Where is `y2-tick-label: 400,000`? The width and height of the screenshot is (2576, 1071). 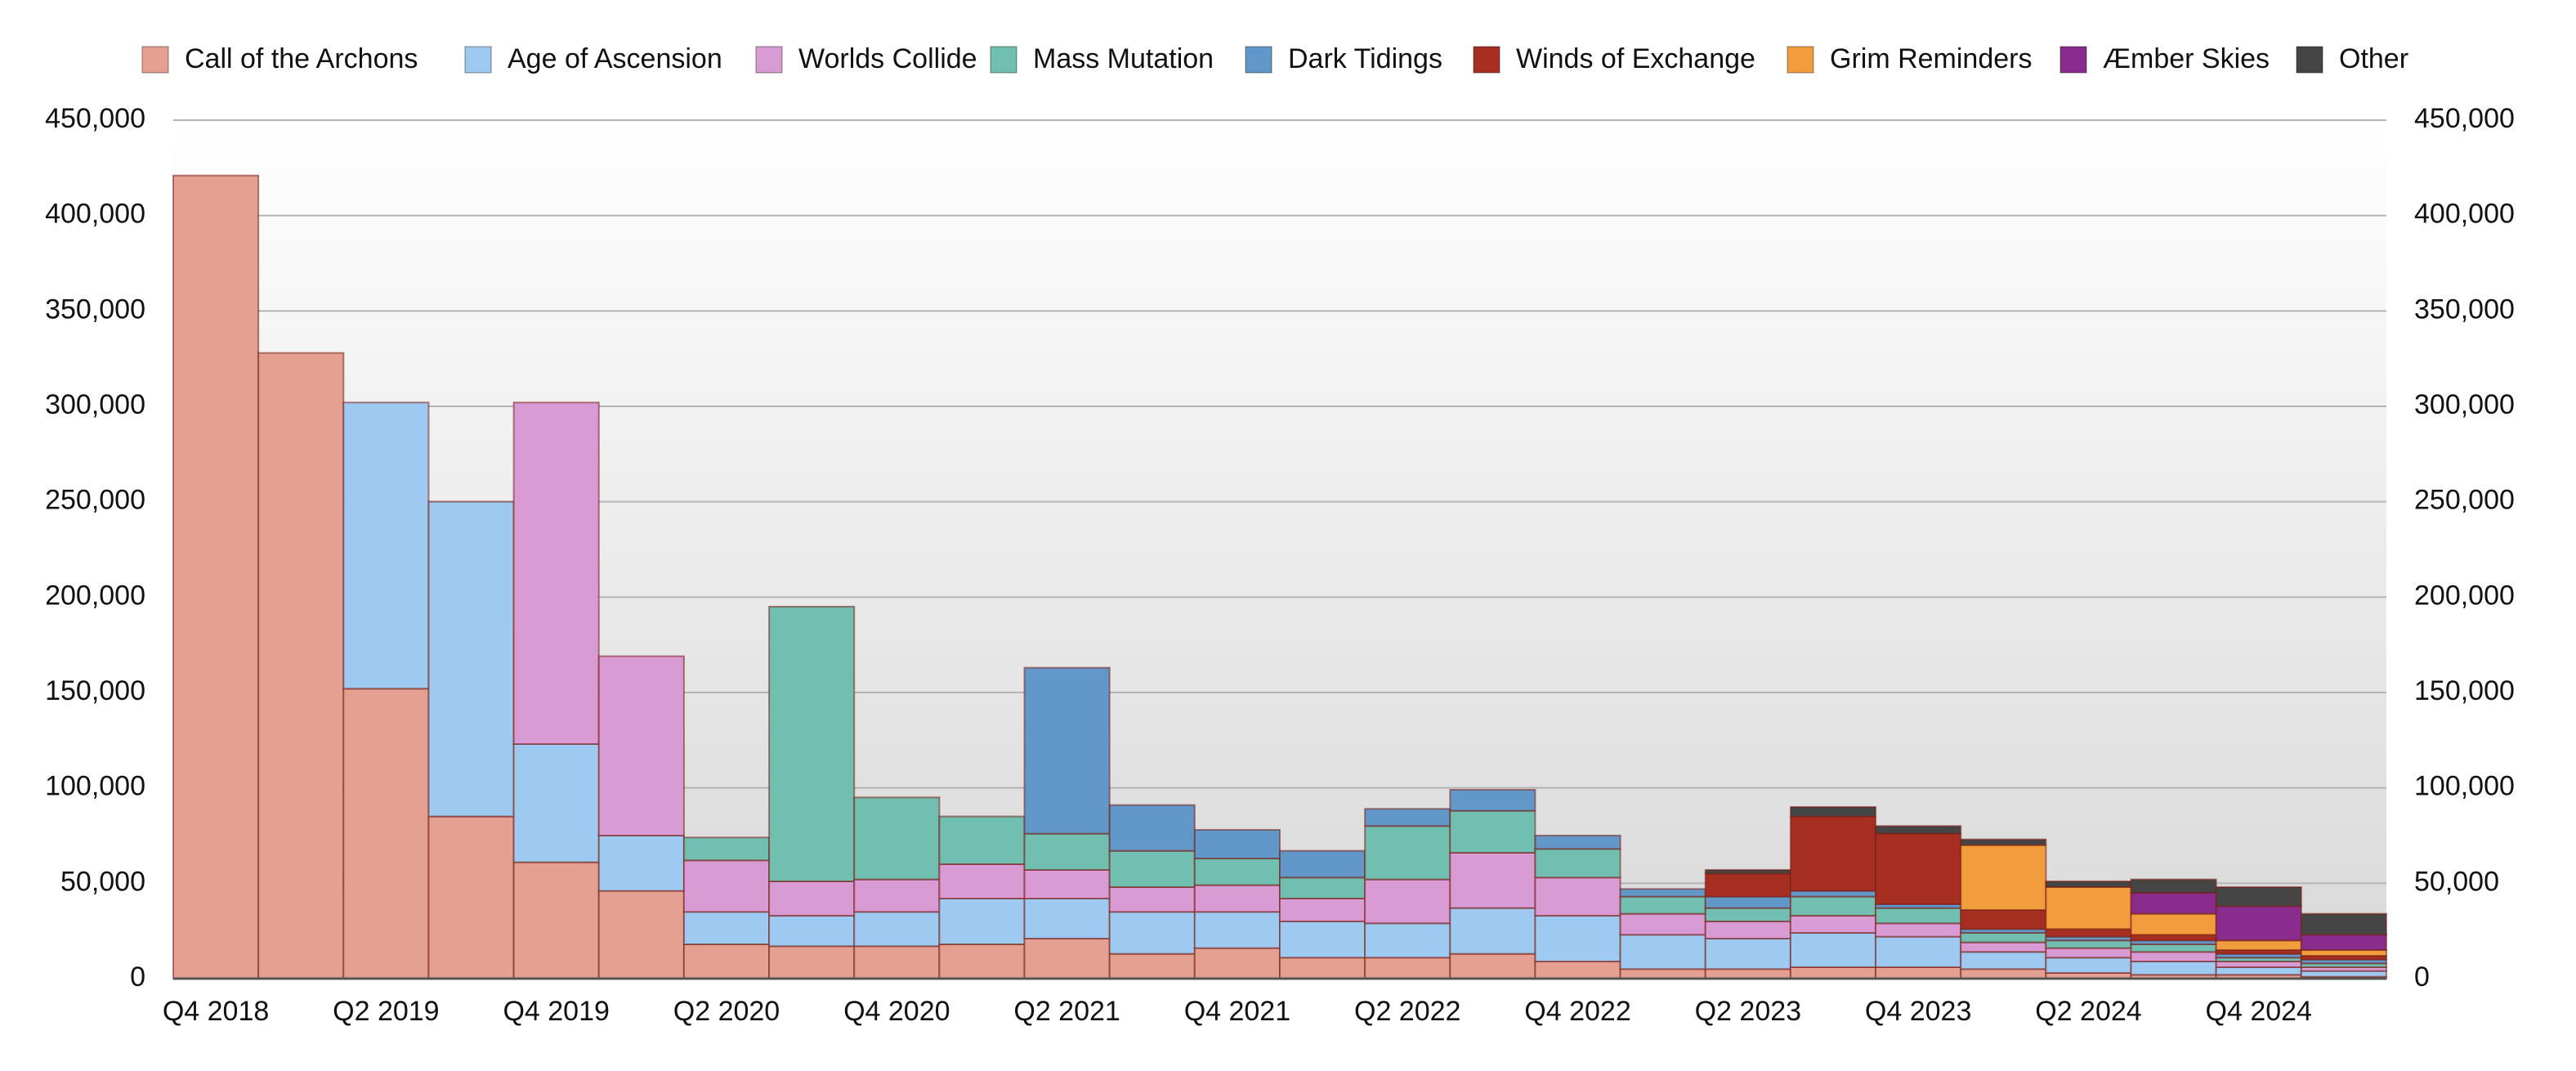
y2-tick-label: 400,000 is located at coordinates (2464, 214).